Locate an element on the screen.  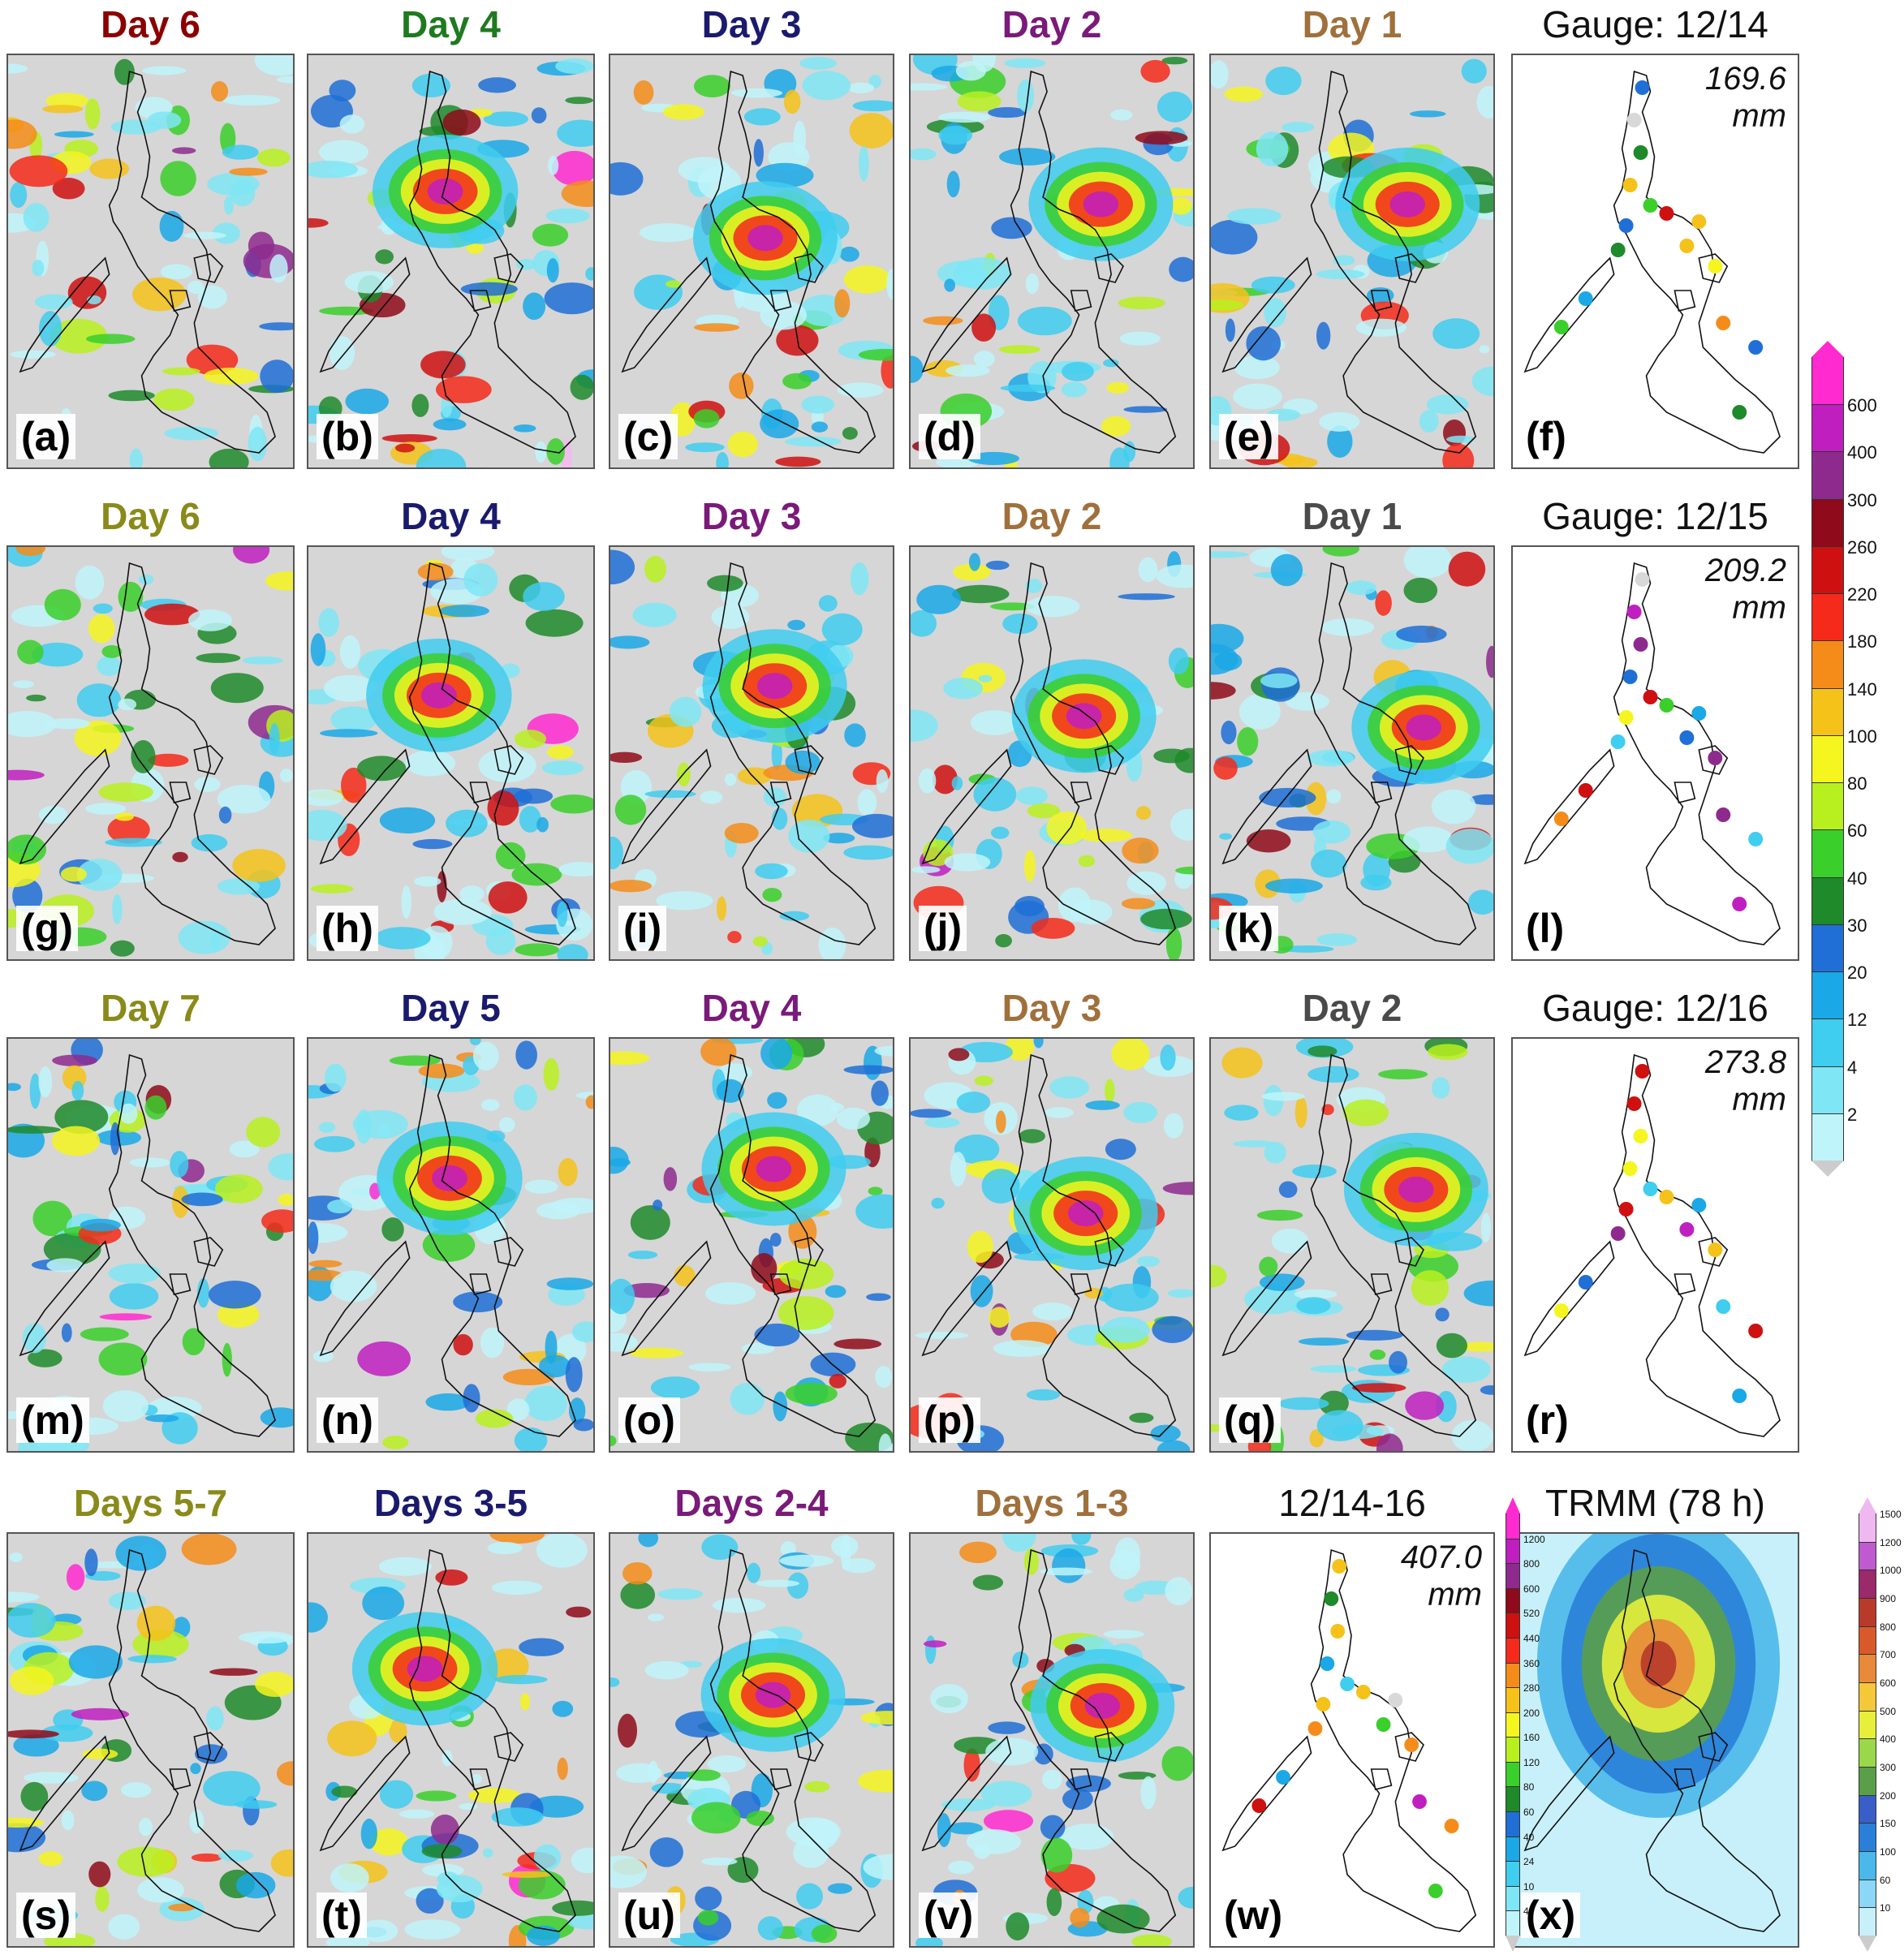
rainfall-map: (b) is located at coordinates (451, 261).